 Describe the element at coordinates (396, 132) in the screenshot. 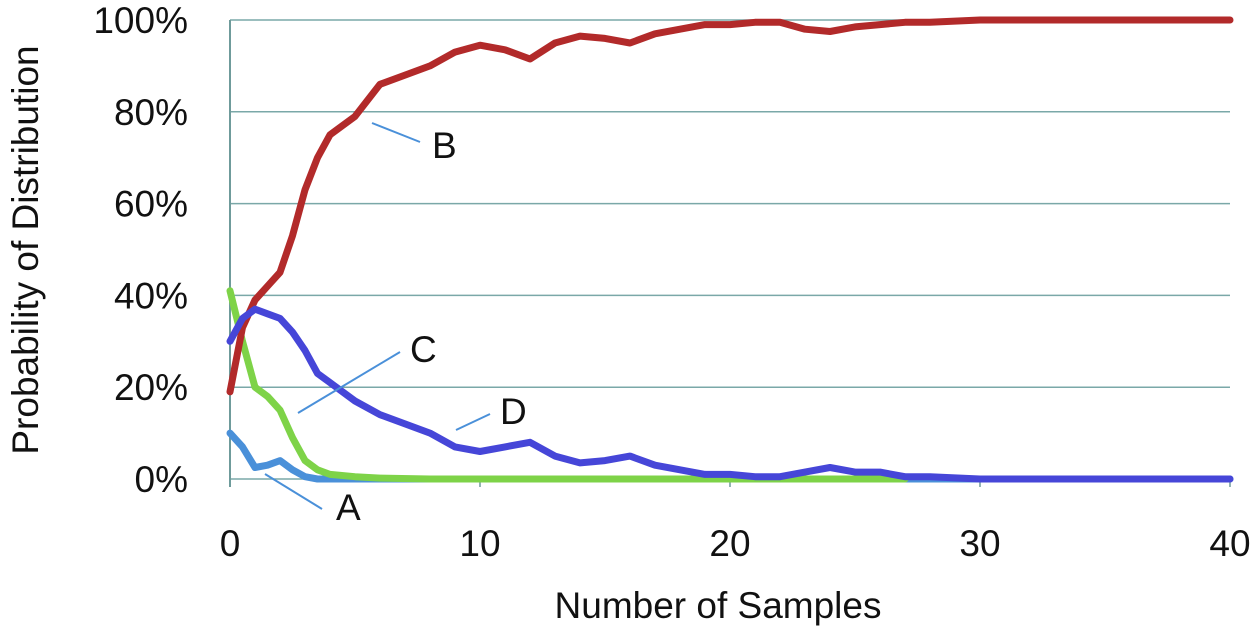

I see `annotation-leader-b` at that location.